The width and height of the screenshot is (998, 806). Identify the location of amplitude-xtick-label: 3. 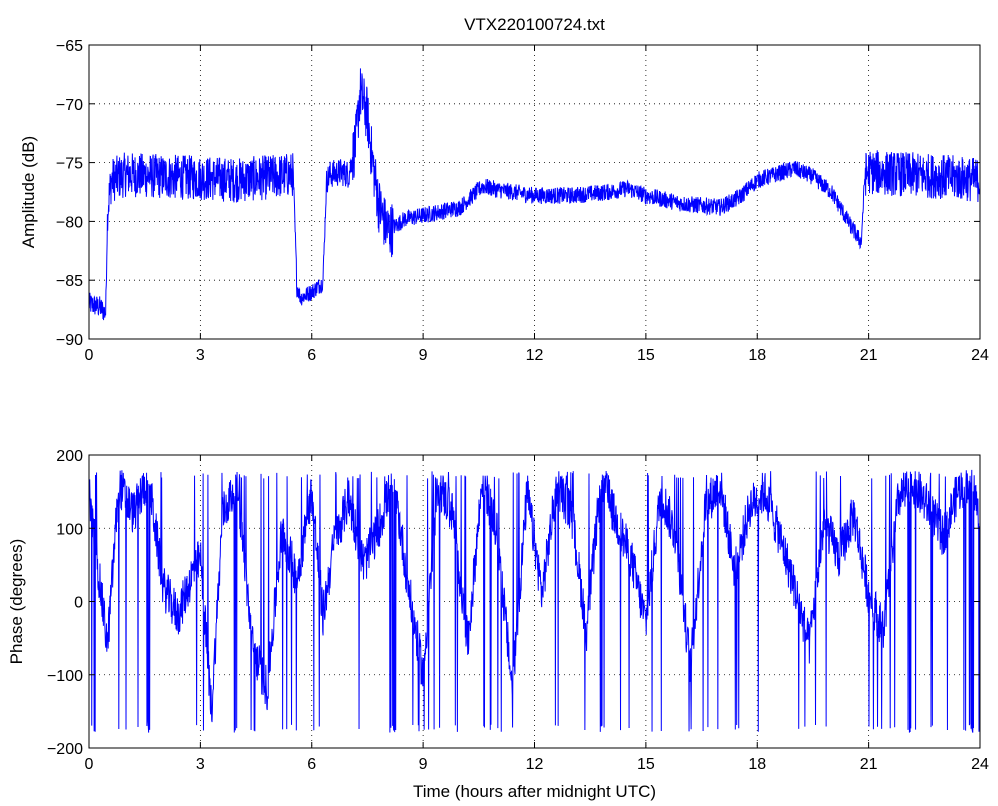
(200, 355).